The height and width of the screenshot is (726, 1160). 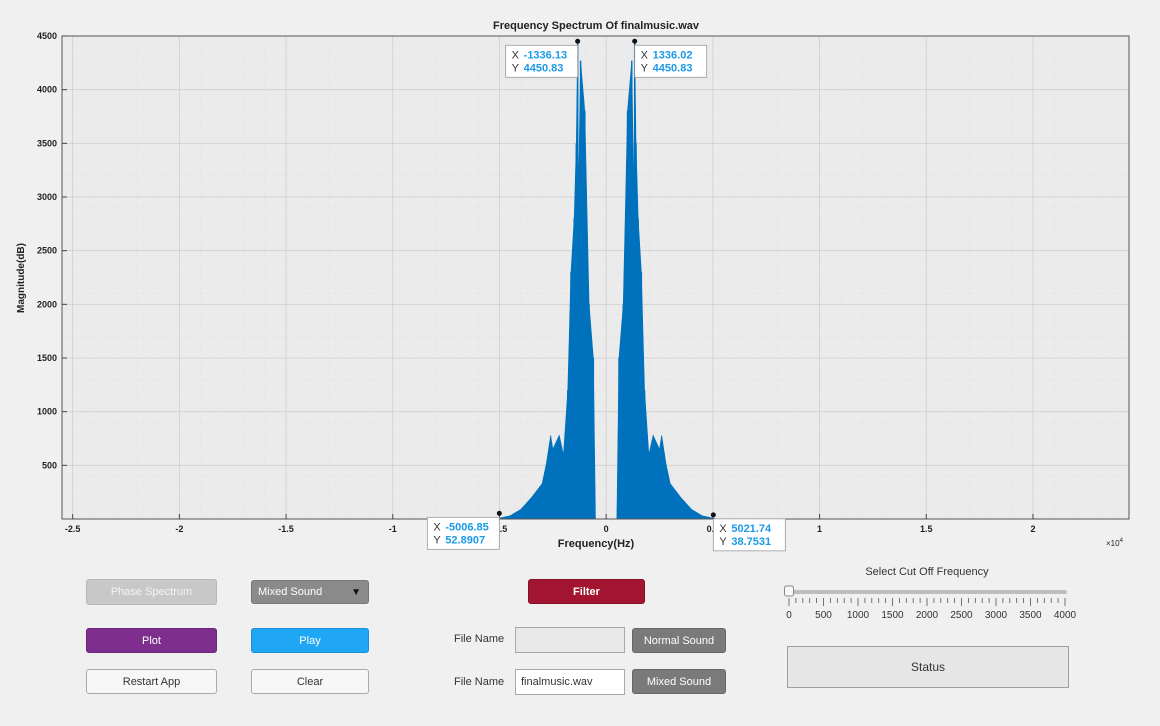 What do you see at coordinates (479, 639) in the screenshot?
I see `file-name-label-1: File Name` at bounding box center [479, 639].